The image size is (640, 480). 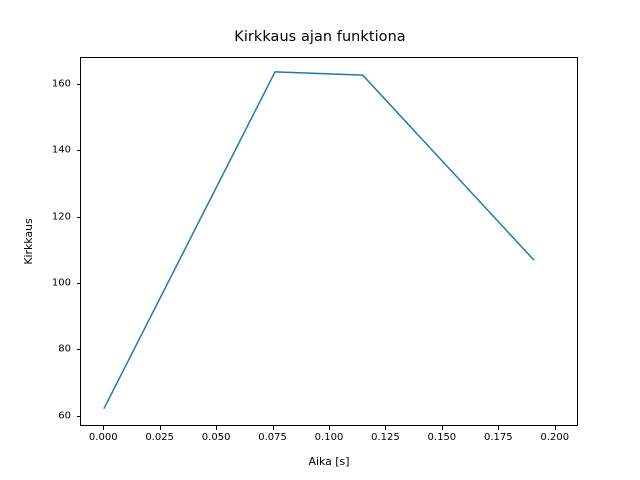 What do you see at coordinates (160, 437) in the screenshot?
I see `x-tick-label: 0.025` at bounding box center [160, 437].